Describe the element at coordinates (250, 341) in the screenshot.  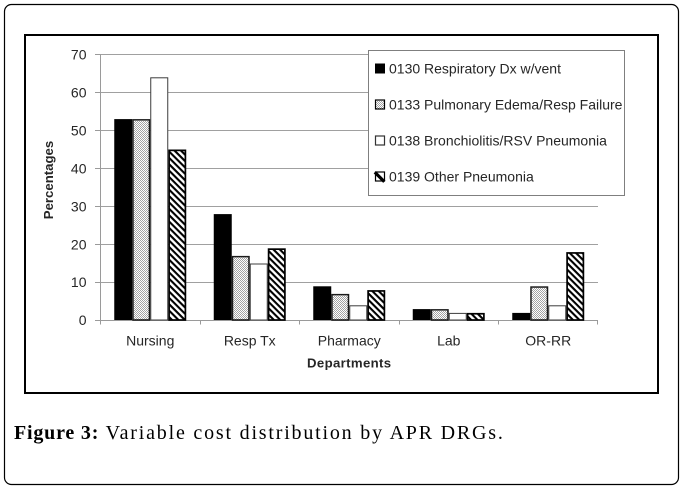
I see `svg-text: Resp Tx` at that location.